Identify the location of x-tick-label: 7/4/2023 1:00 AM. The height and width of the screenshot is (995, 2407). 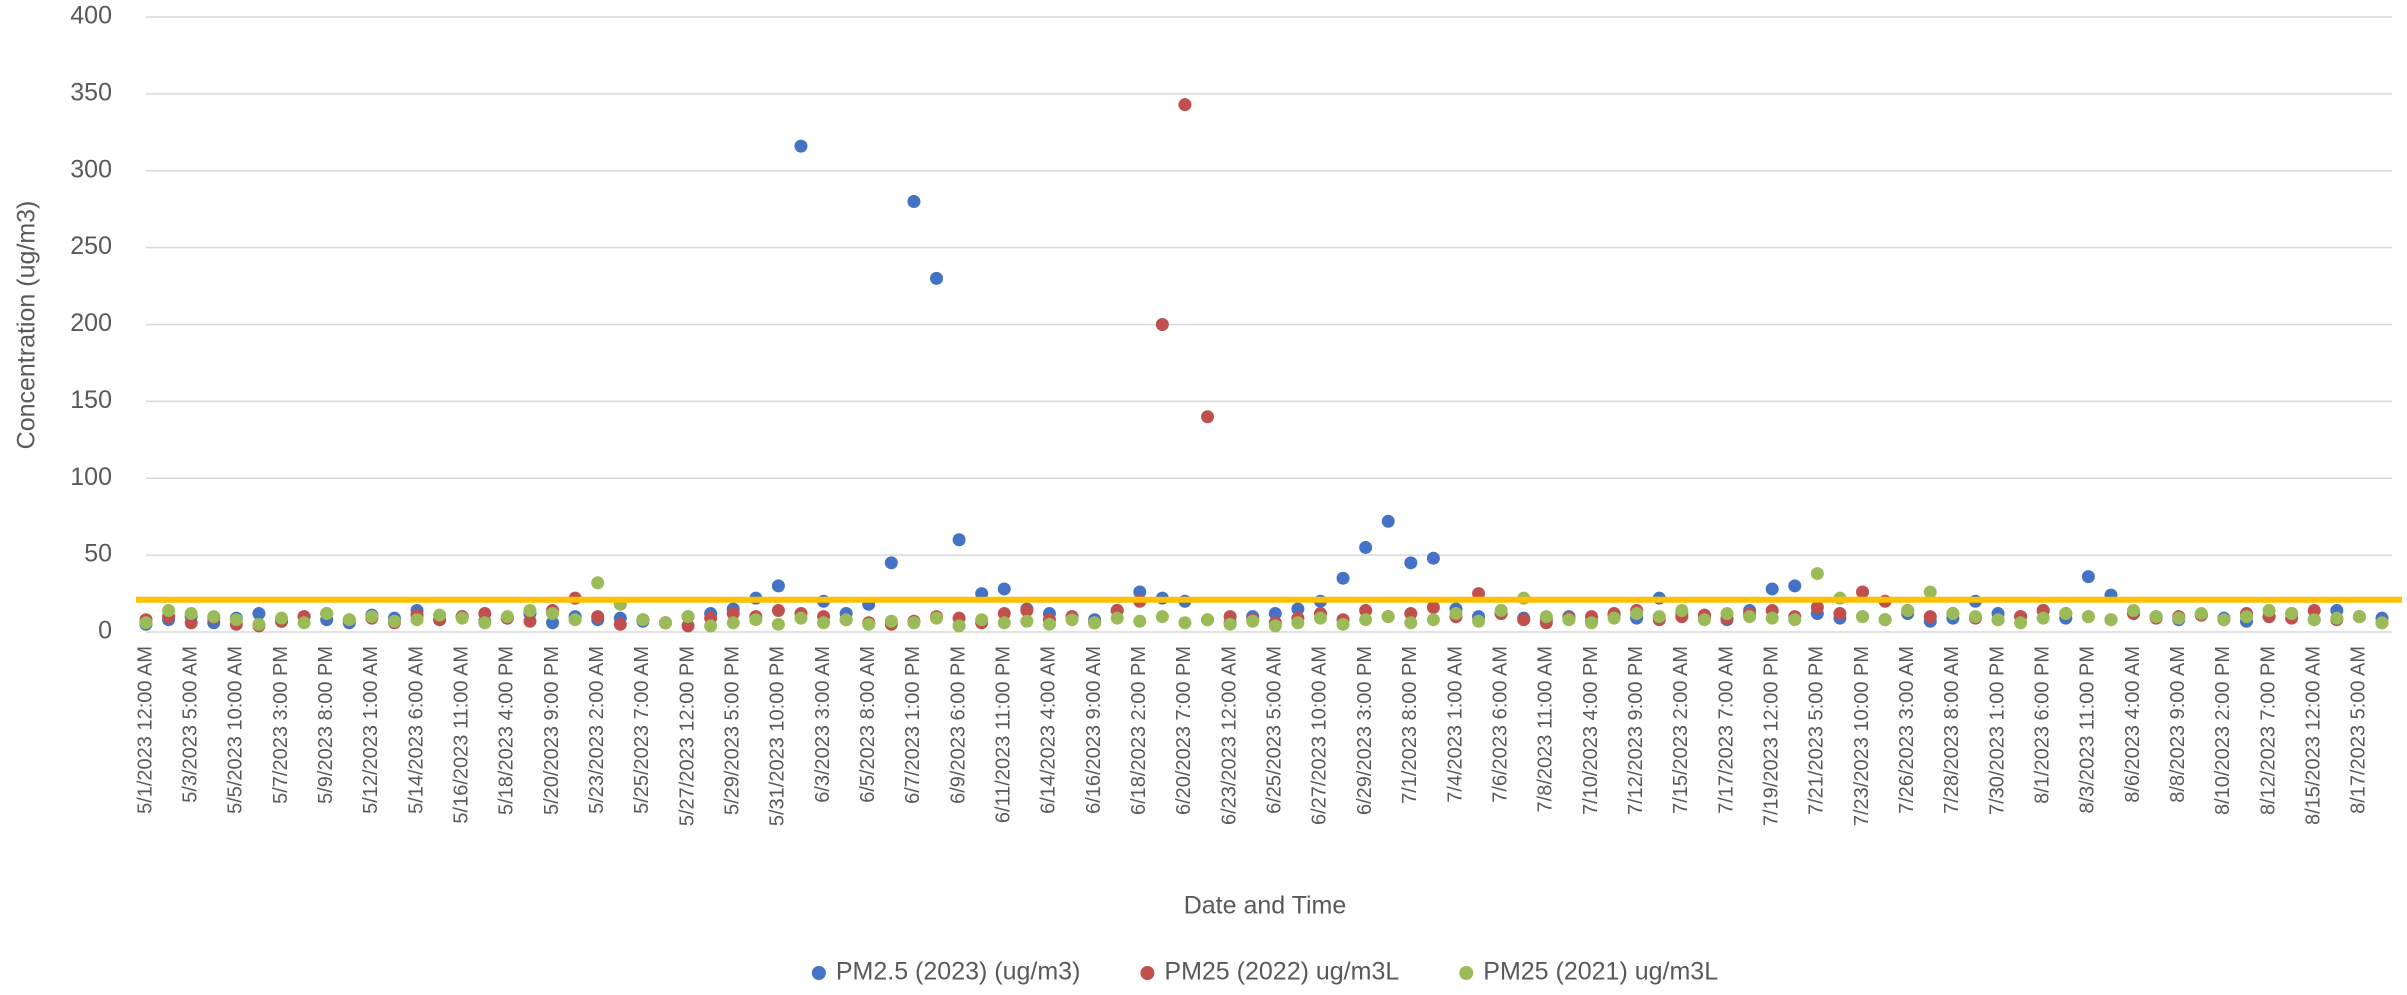
(1455, 724).